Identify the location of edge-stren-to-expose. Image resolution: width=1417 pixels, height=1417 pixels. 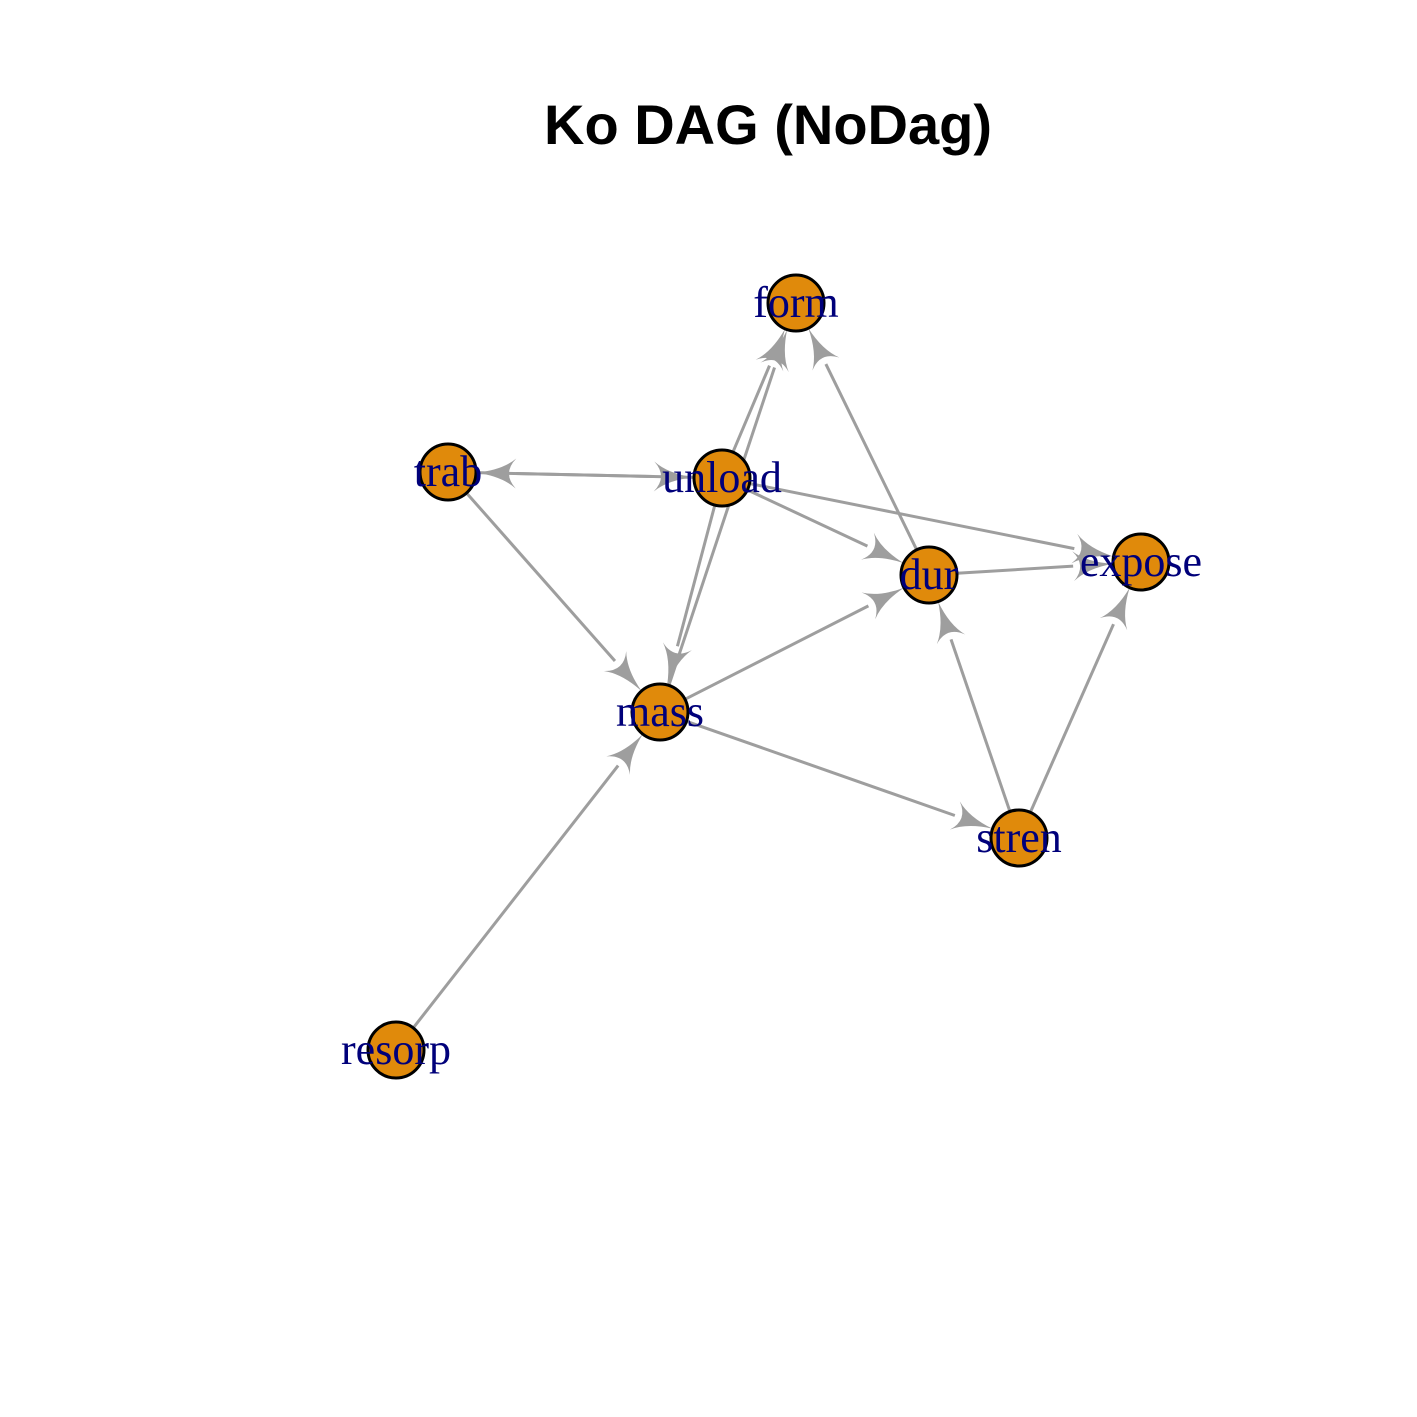
(1079, 700).